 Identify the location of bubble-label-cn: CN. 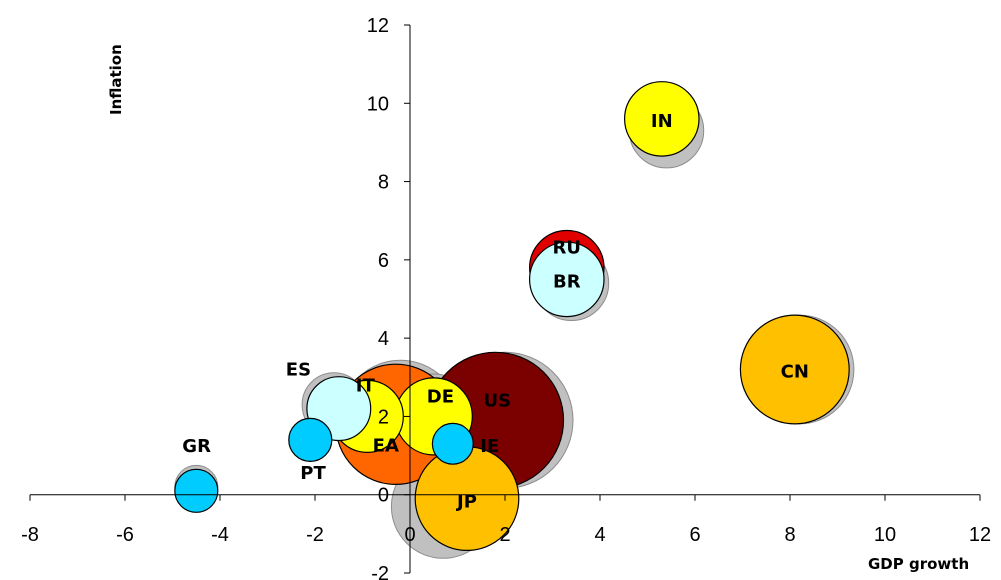
(795, 372).